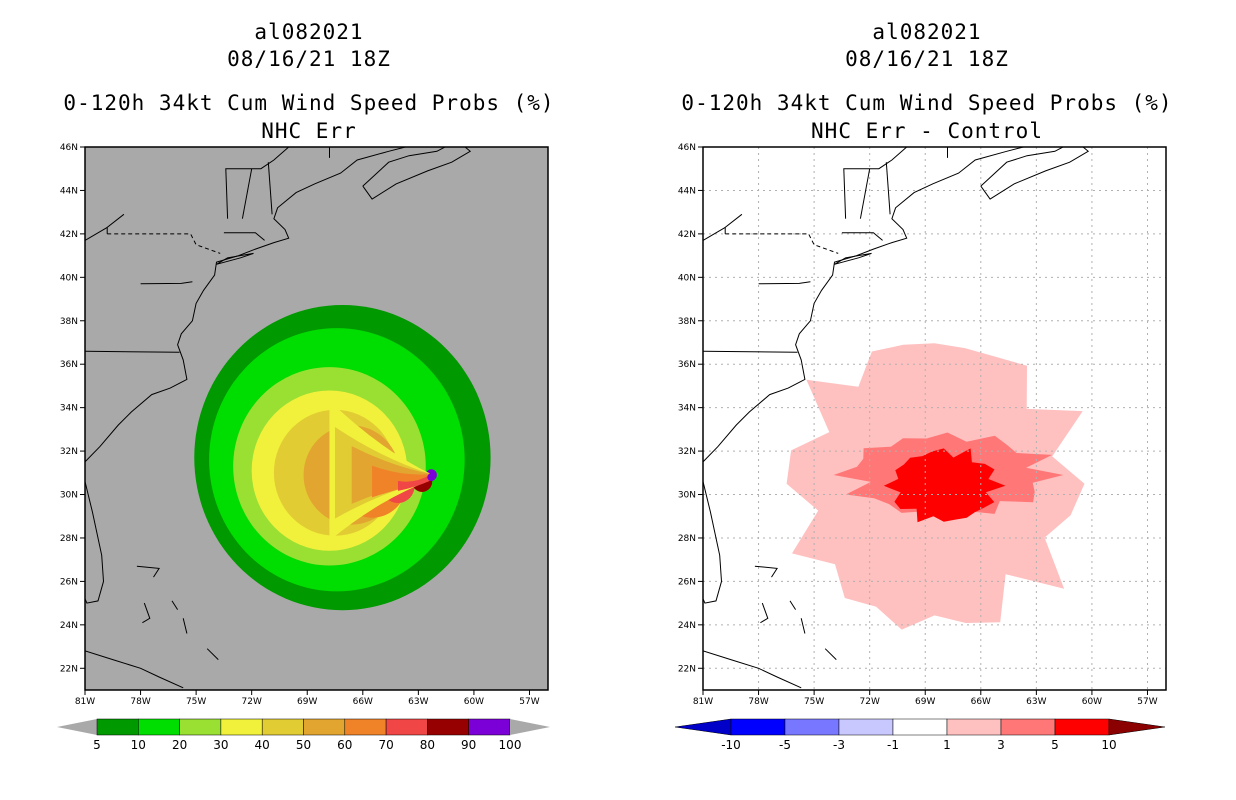 Image resolution: width=1236 pixels, height=800 pixels. Describe the element at coordinates (85, 702) in the screenshot. I see `x-tick-label: 81W` at that location.